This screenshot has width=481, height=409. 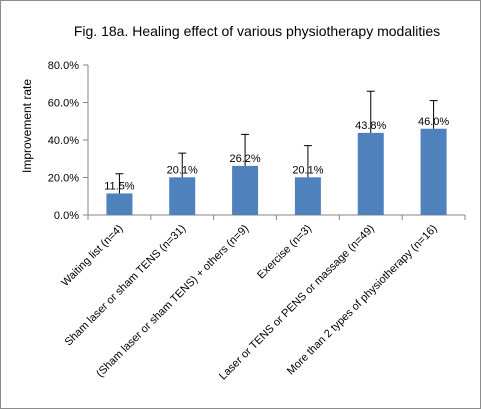 What do you see at coordinates (370, 126) in the screenshot?
I see `data-label: 43.8%` at bounding box center [370, 126].